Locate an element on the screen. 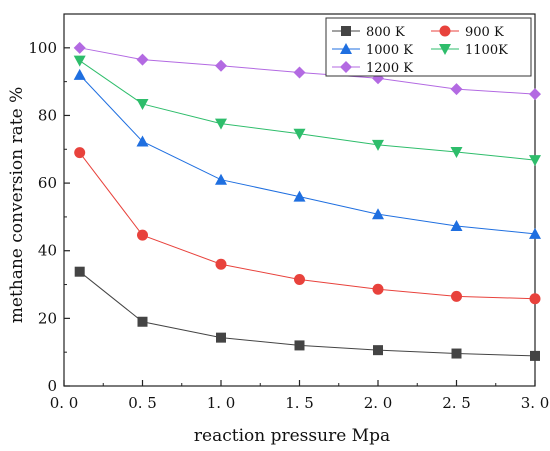 Image resolution: width=550 pixels, height=451 pixels. legend-entry: 1200 K is located at coordinates (372, 68).